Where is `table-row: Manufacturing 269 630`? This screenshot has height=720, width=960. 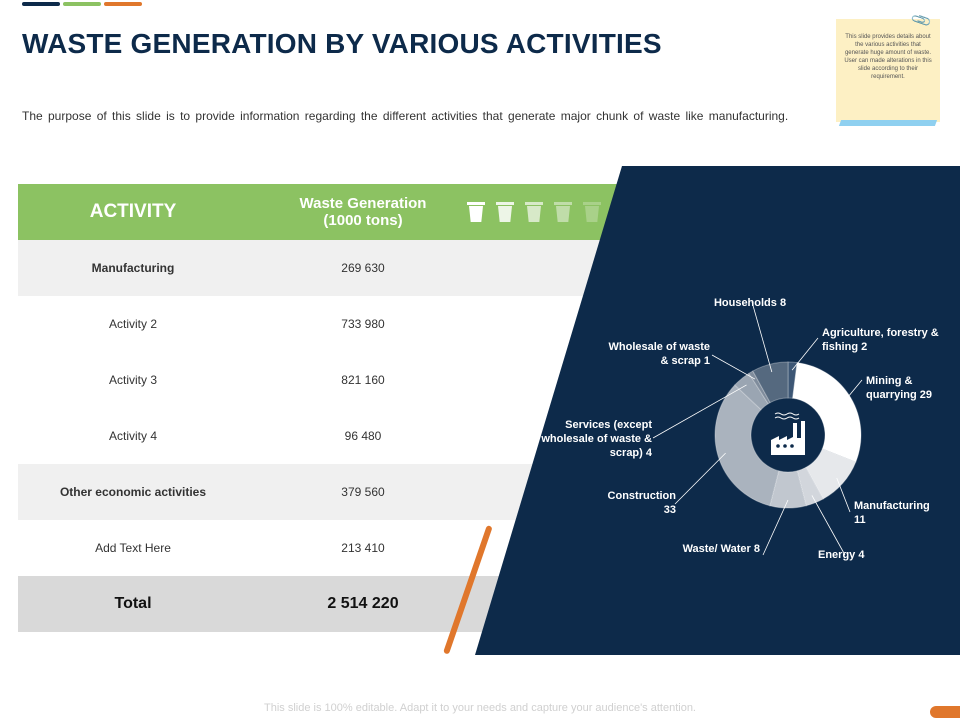
table-row: Manufacturing 269 630 is located at coordinates (318, 268).